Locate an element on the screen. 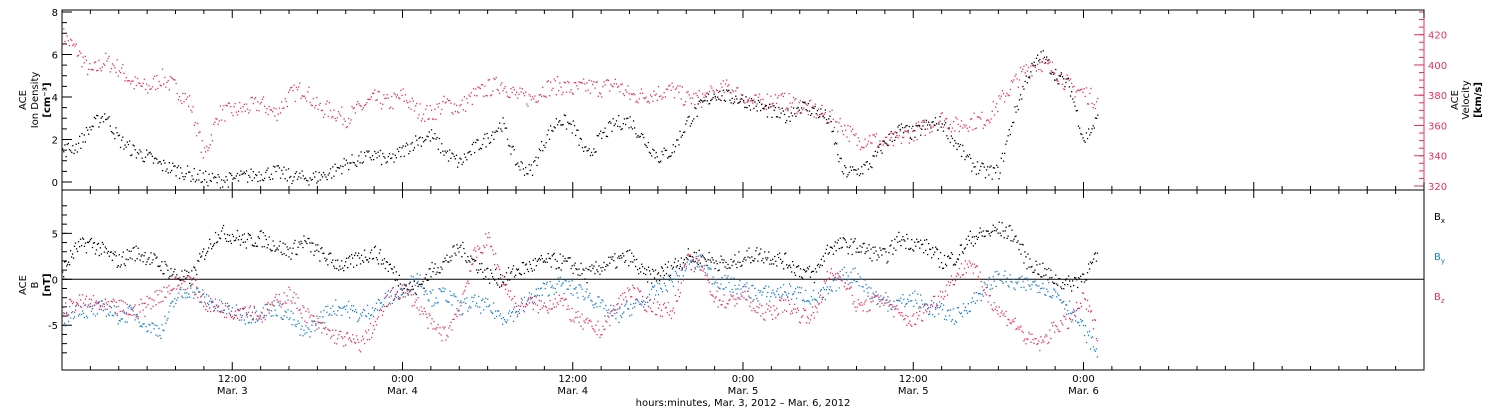 The height and width of the screenshot is (414, 1500). velocity-tick-label: 360 is located at coordinates (1437, 126).